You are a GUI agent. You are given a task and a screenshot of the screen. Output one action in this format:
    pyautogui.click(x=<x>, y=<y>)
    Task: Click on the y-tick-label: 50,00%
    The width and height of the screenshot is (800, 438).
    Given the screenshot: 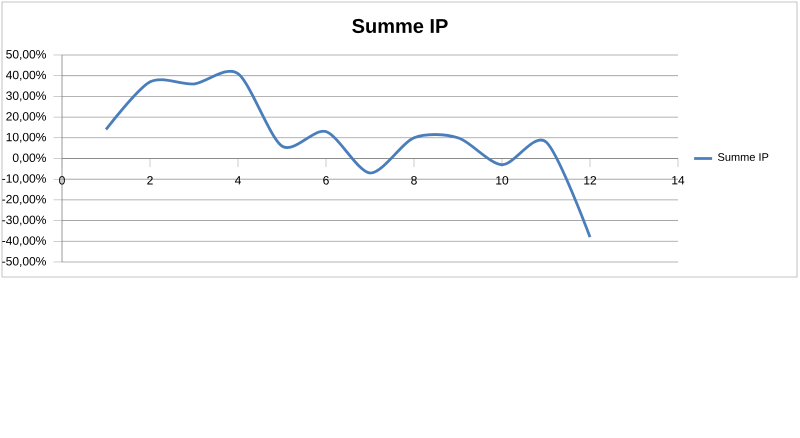 What is the action you would take?
    pyautogui.click(x=26, y=55)
    